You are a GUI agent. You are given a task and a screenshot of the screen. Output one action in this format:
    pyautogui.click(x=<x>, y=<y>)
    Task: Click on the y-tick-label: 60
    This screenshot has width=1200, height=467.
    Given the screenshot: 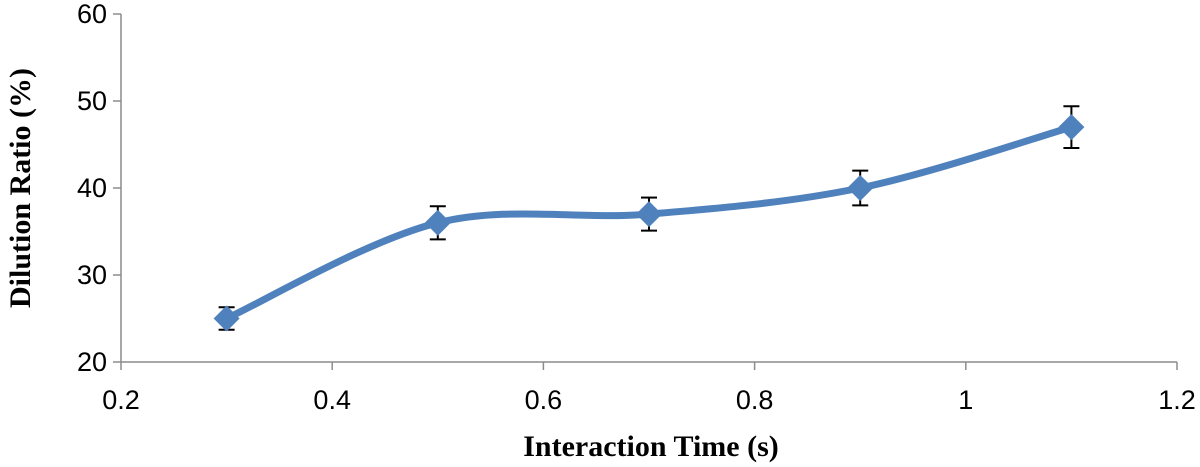 What is the action you would take?
    pyautogui.click(x=92, y=14)
    